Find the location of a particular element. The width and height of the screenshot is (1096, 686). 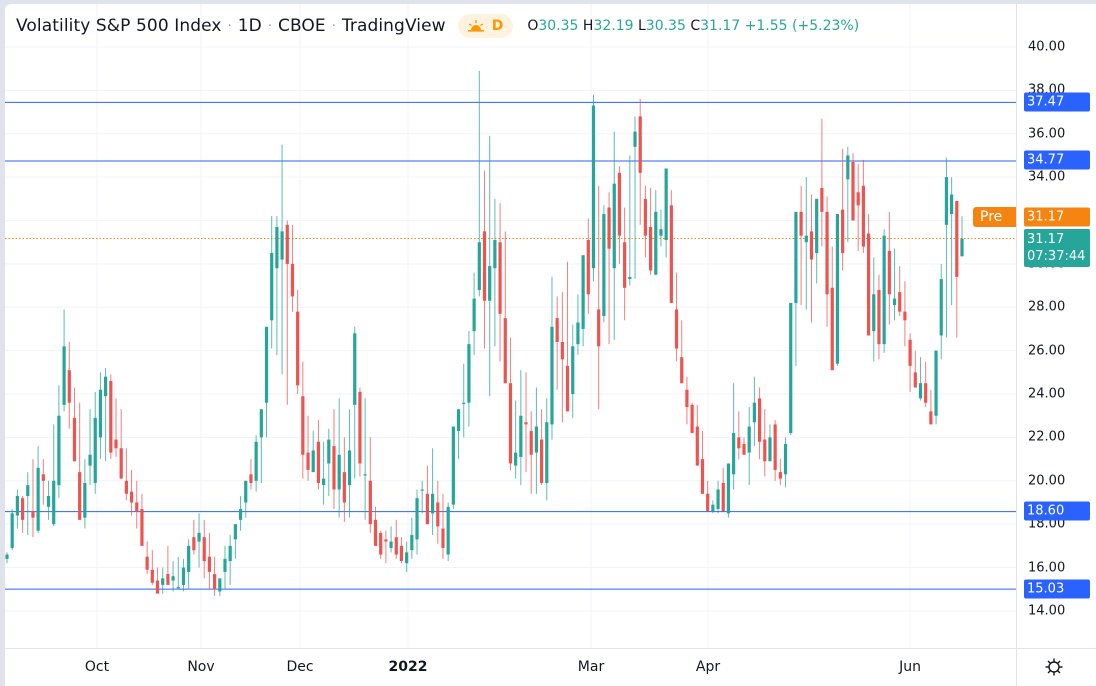

price-tick: 24.00 is located at coordinates (1047, 394).